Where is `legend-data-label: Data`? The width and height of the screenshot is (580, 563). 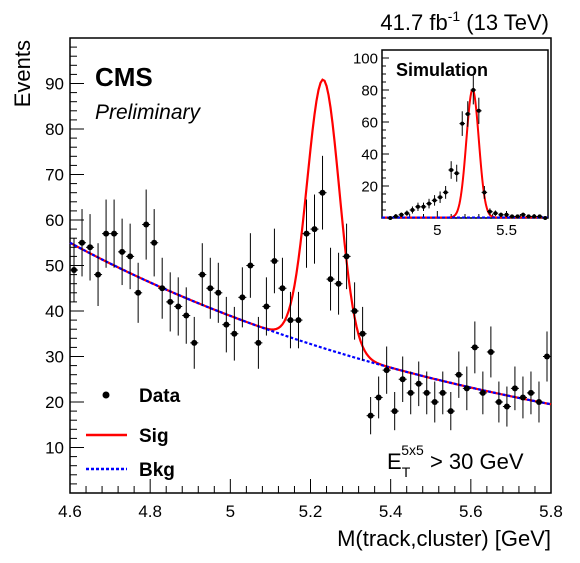
legend-data-label: Data is located at coordinates (160, 396).